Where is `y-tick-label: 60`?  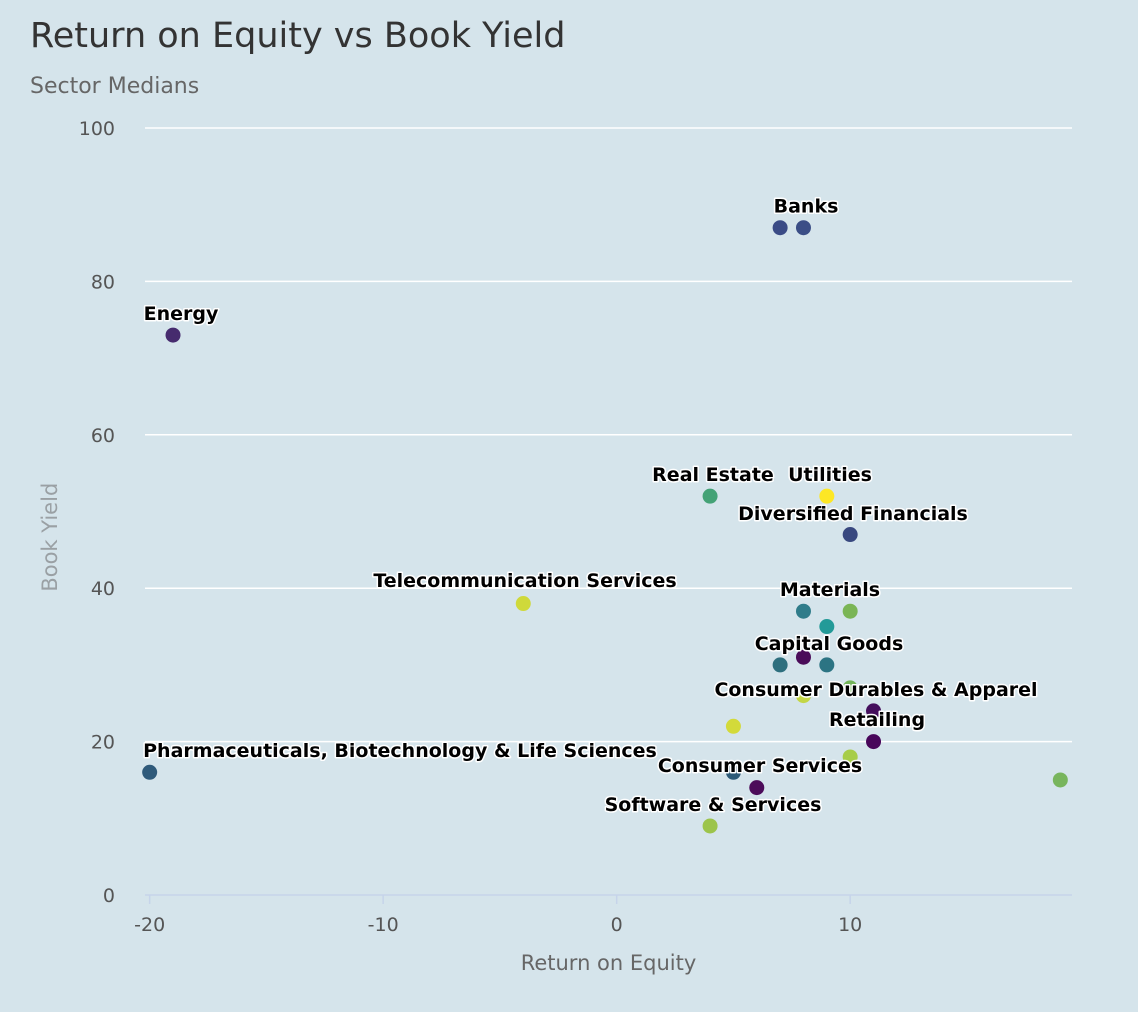 y-tick-label: 60 is located at coordinates (103, 436).